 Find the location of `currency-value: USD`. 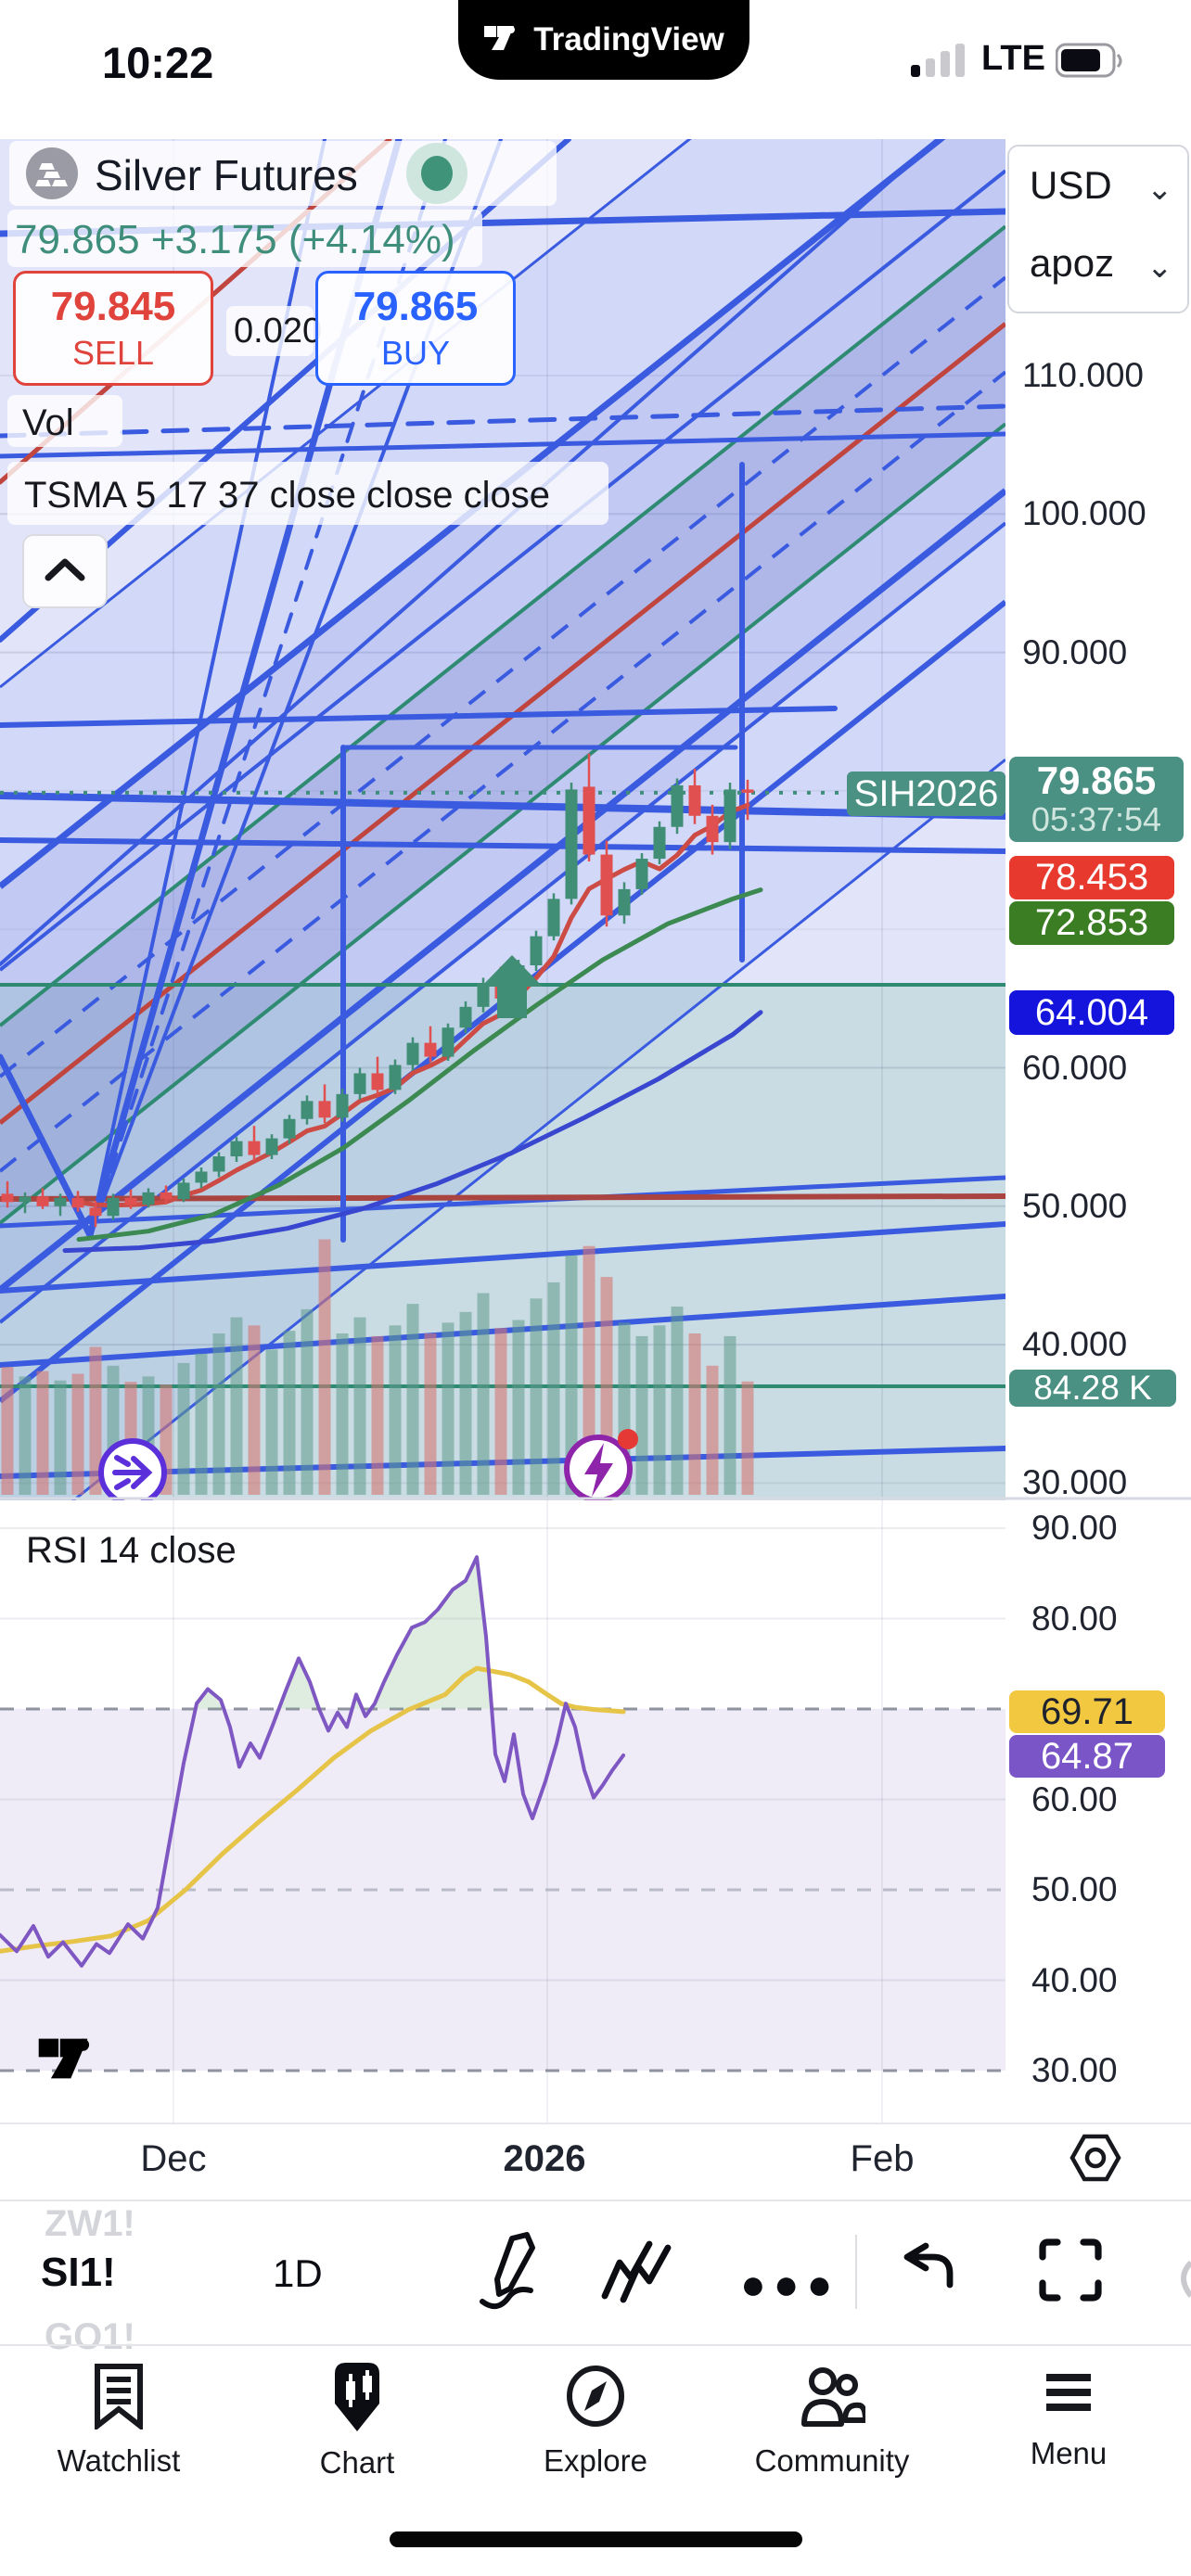

currency-value: USD is located at coordinates (1071, 185).